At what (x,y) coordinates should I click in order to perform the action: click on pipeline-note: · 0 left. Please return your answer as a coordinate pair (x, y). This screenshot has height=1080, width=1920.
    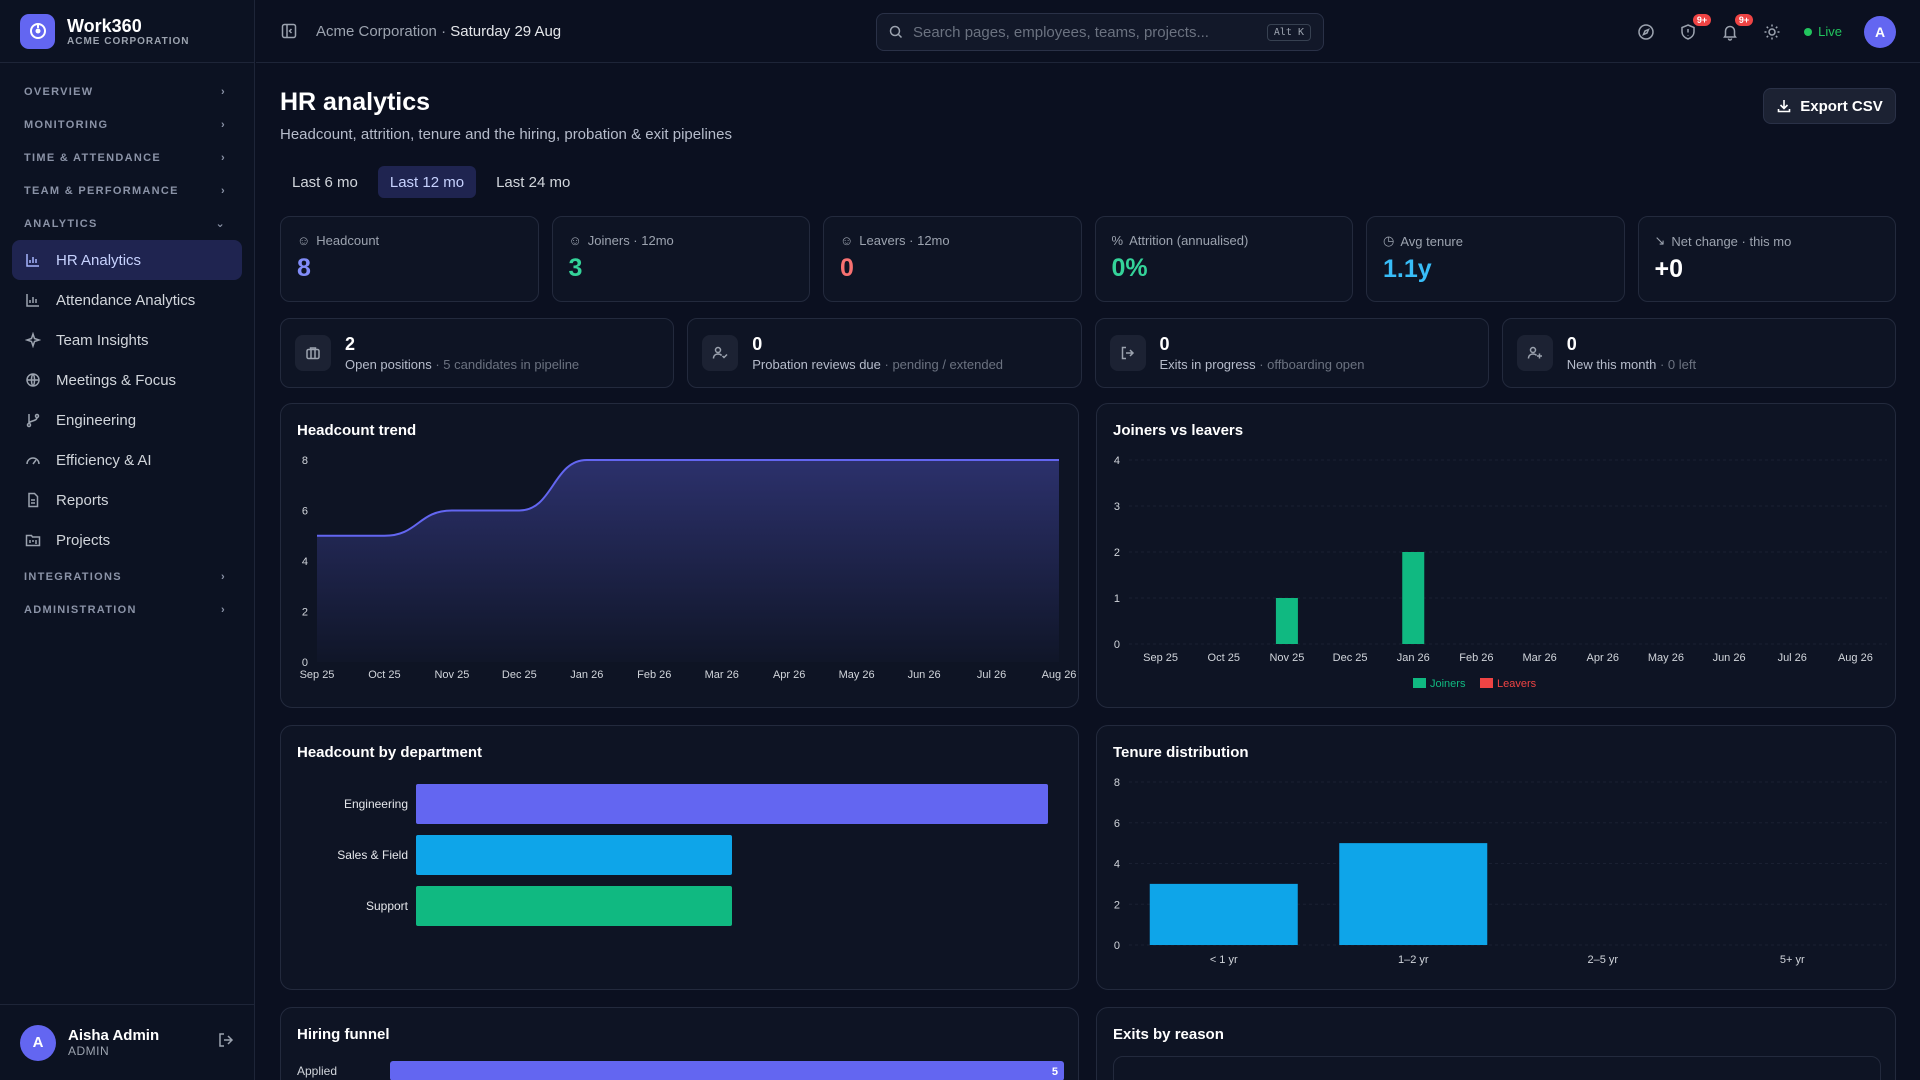
    Looking at the image, I should click on (1676, 364).